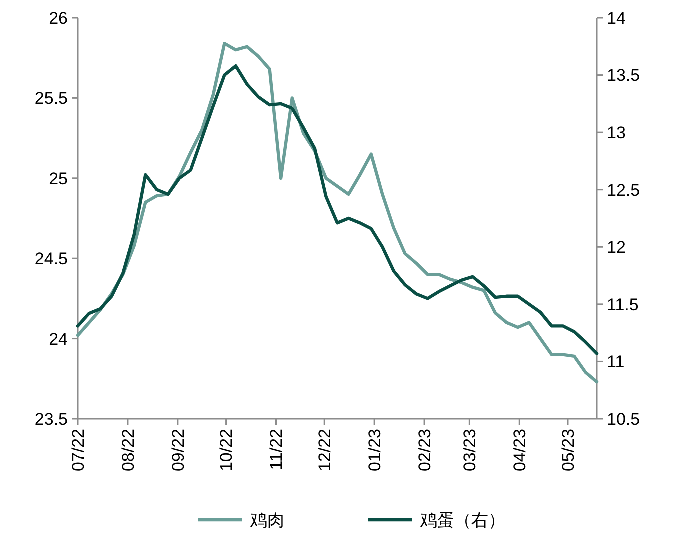  I want to click on x-tick-label: 10/22, so click(226, 450).